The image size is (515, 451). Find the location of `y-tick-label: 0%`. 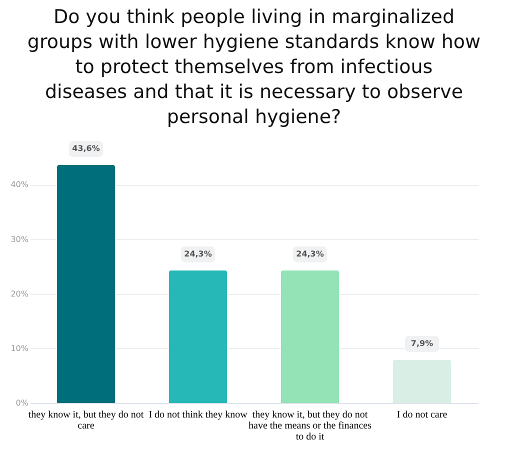

y-tick-label: 0% is located at coordinates (22, 403).